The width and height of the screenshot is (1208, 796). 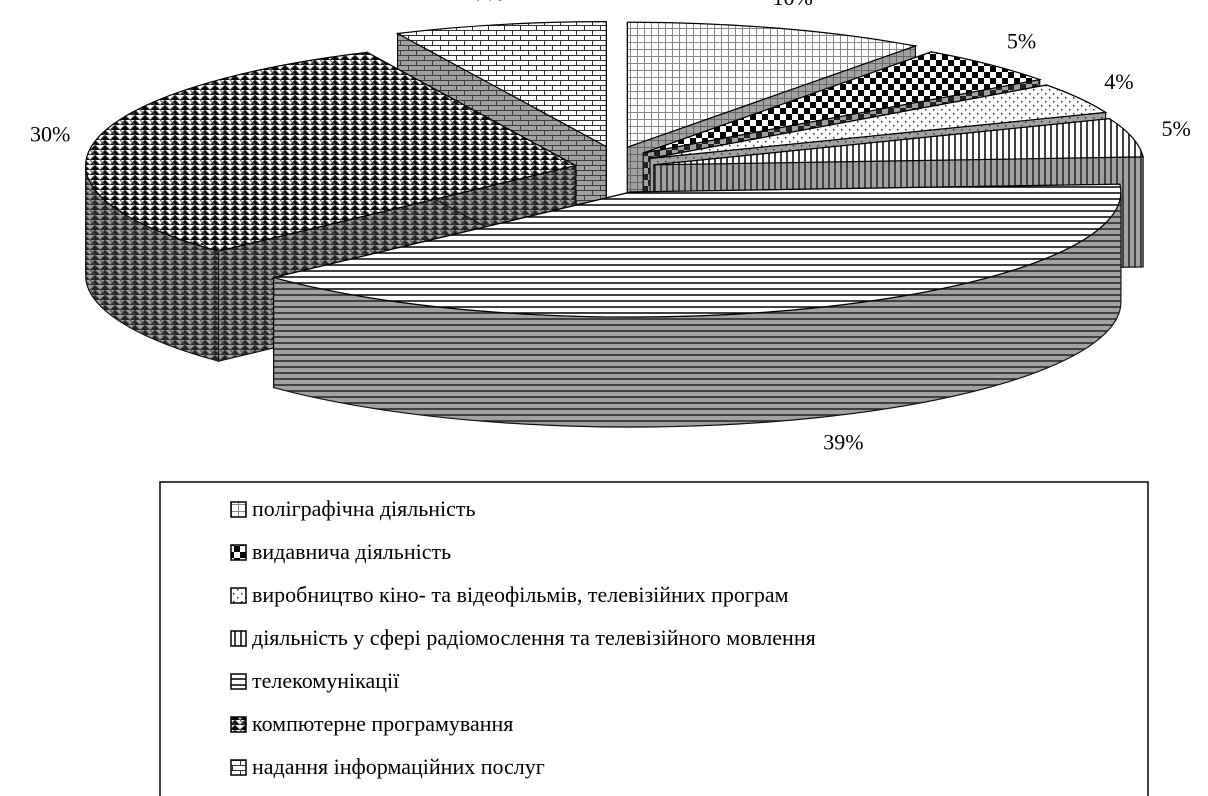 What do you see at coordinates (793, 5) in the screenshot?
I see `data-label: 10%` at bounding box center [793, 5].